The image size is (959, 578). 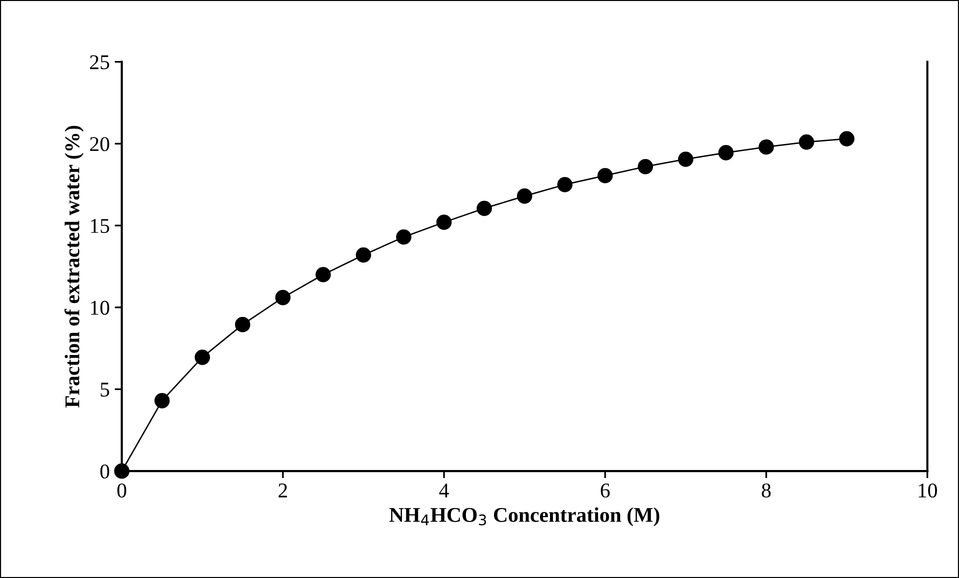 What do you see at coordinates (766, 490) in the screenshot?
I see `x-tick-label: 8` at bounding box center [766, 490].